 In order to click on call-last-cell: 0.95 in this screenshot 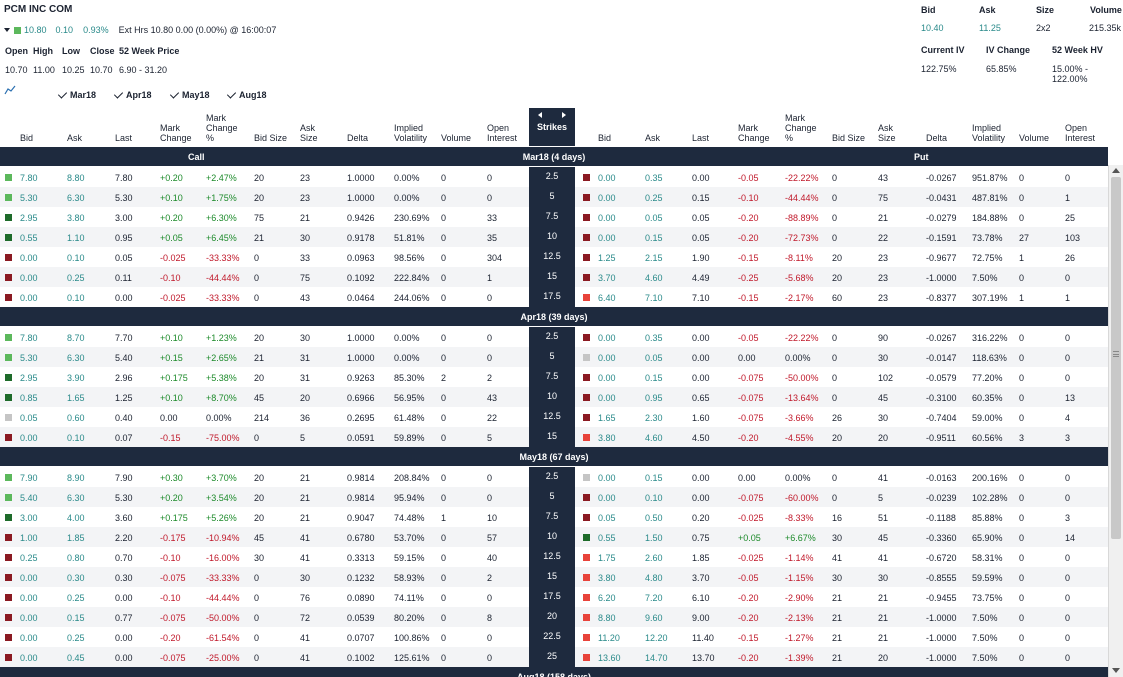, I will do `click(124, 238)`.